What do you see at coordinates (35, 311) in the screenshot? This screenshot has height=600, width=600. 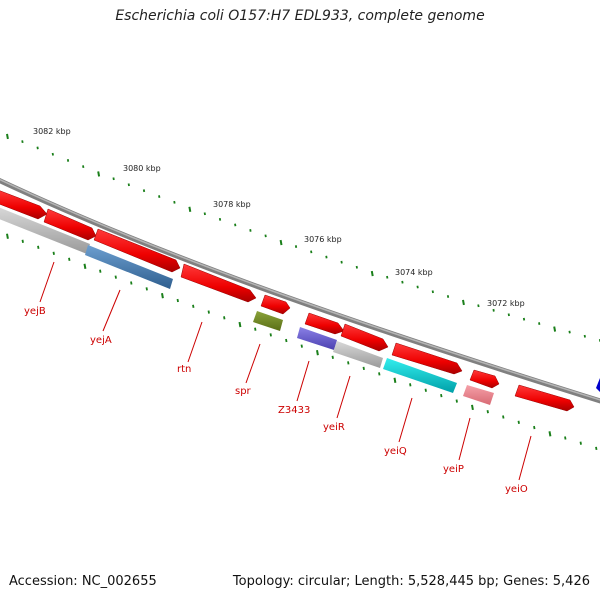 I see `gene-label: yejB` at bounding box center [35, 311].